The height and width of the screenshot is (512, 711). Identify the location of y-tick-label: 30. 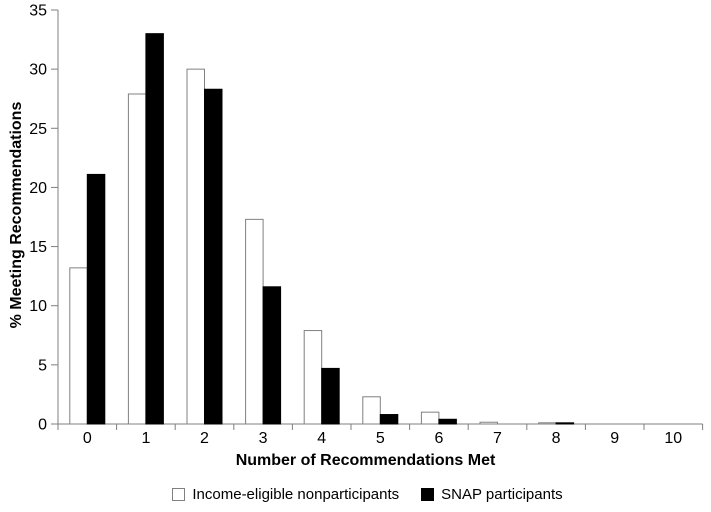
(38, 70).